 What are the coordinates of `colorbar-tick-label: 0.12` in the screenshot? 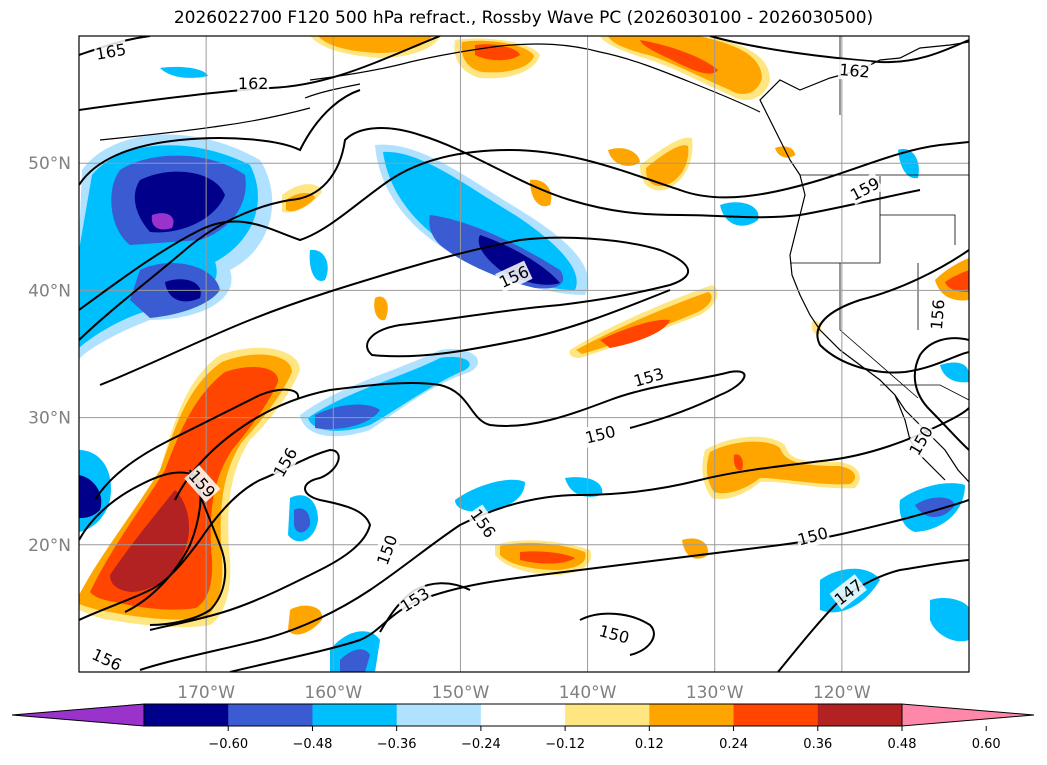 It's located at (649, 744).